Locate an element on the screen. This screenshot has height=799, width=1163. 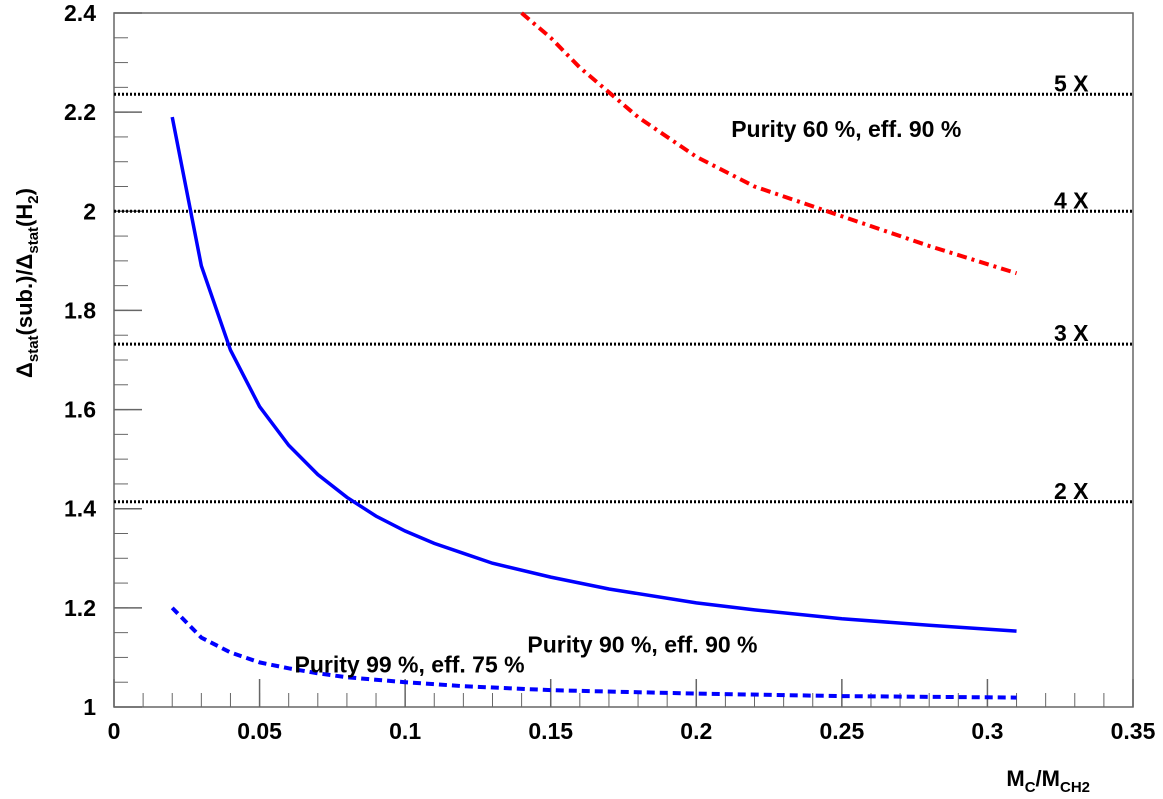
x-tick-label: 0.35 is located at coordinates (1133, 731).